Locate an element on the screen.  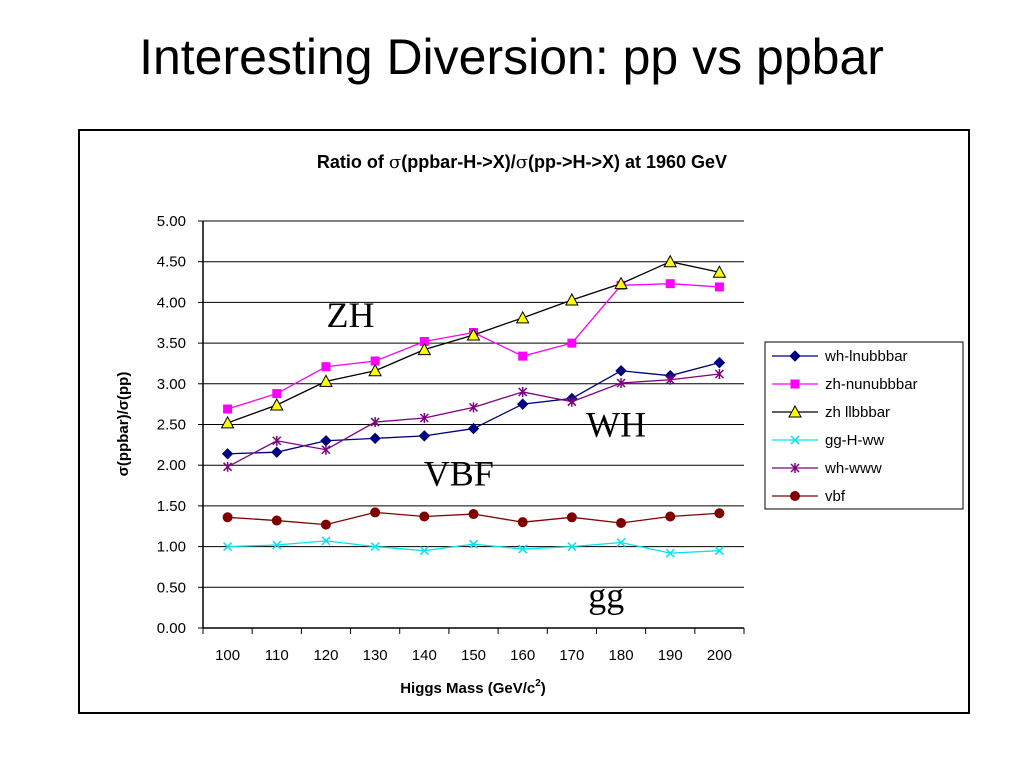
series-zh-llbbbar is located at coordinates (473, 341).